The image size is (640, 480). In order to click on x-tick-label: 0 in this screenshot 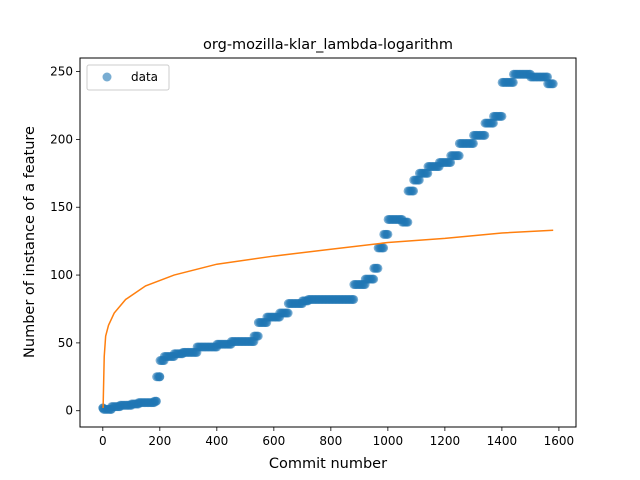, I will do `click(103, 441)`.